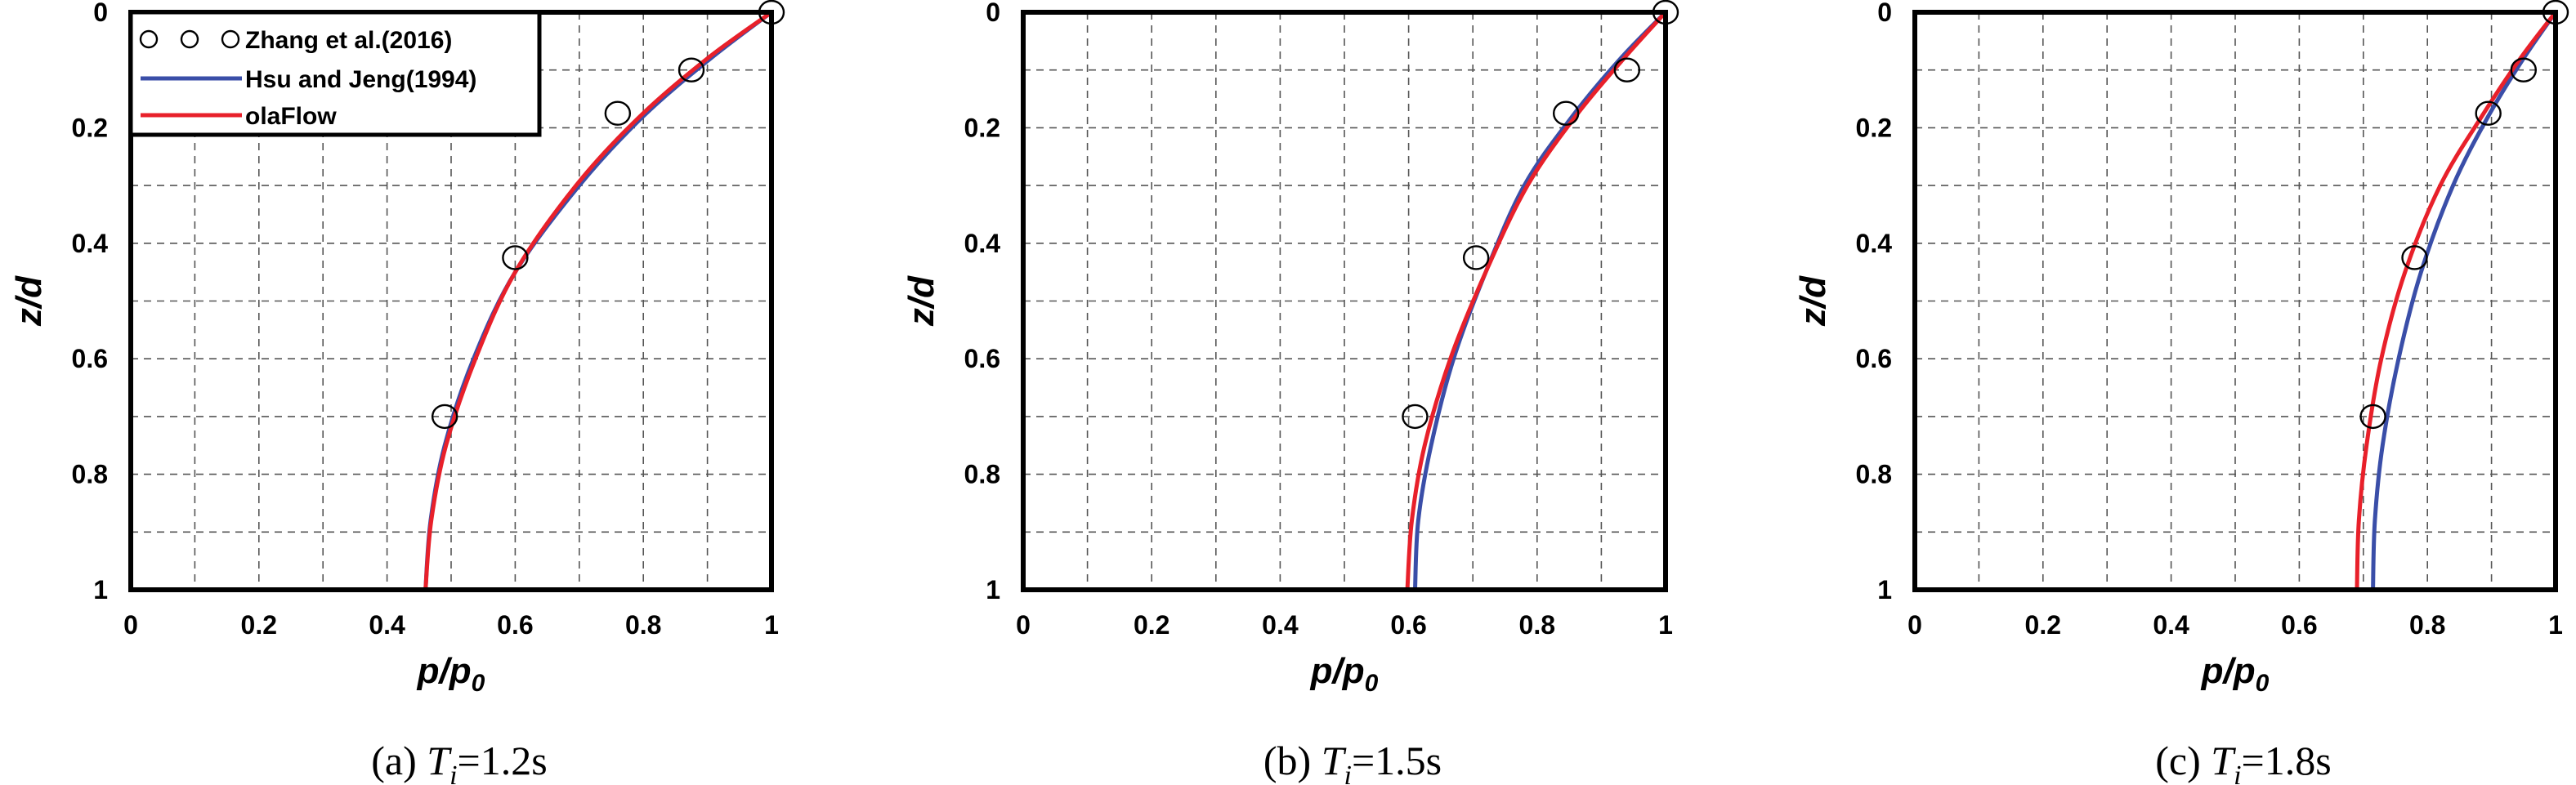 The image size is (2576, 785). I want to click on legend-entry: olaFlow, so click(291, 116).